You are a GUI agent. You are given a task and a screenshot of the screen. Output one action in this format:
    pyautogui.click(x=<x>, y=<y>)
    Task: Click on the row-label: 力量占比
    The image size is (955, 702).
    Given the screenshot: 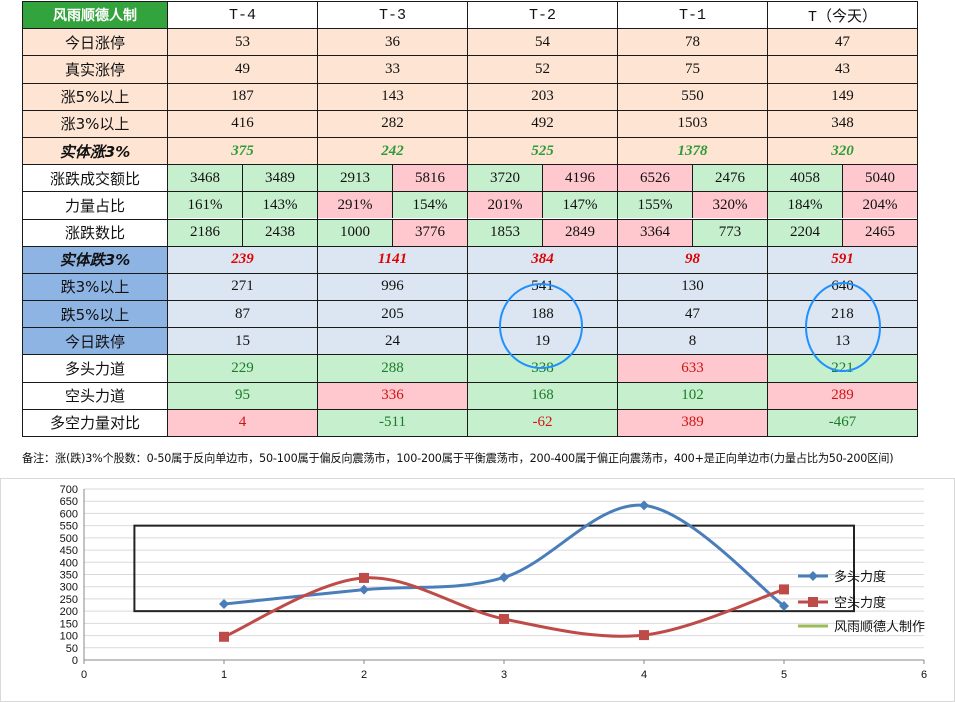 What is the action you would take?
    pyautogui.click(x=95, y=205)
    